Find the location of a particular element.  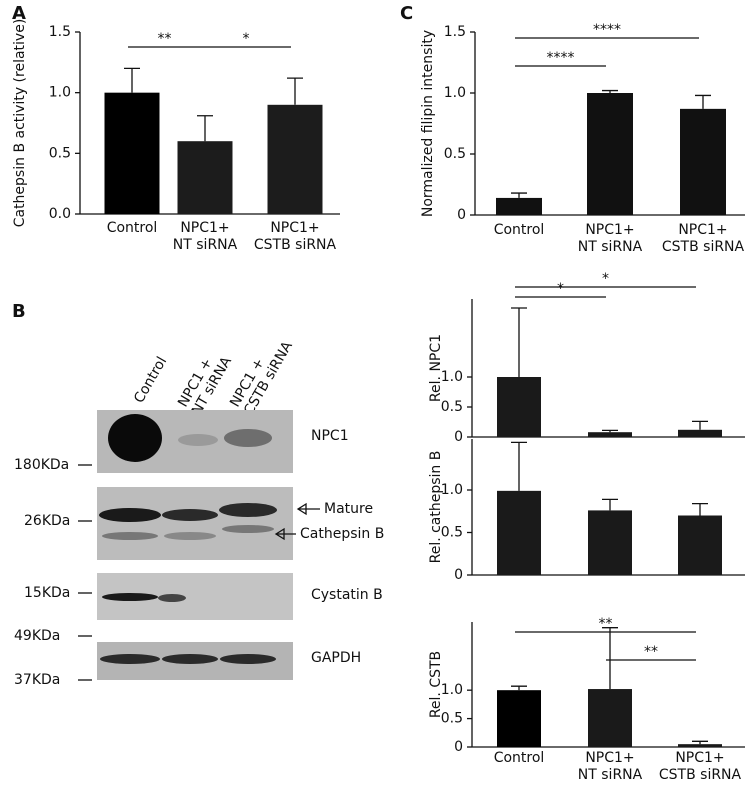

x-tick-label: NPC1+ NT siRNA is located at coordinates (610, 766).